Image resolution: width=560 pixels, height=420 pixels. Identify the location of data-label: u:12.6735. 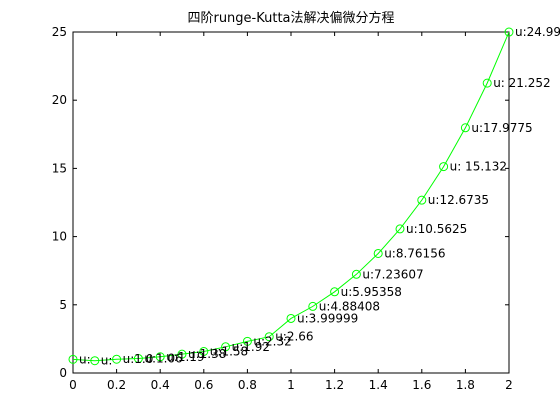
(458, 200).